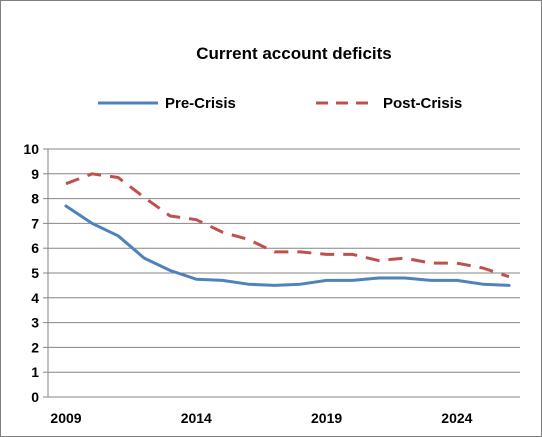 This screenshot has height=437, width=542. Describe the element at coordinates (456, 418) in the screenshot. I see `x-tick-label-2024: 2024` at that location.